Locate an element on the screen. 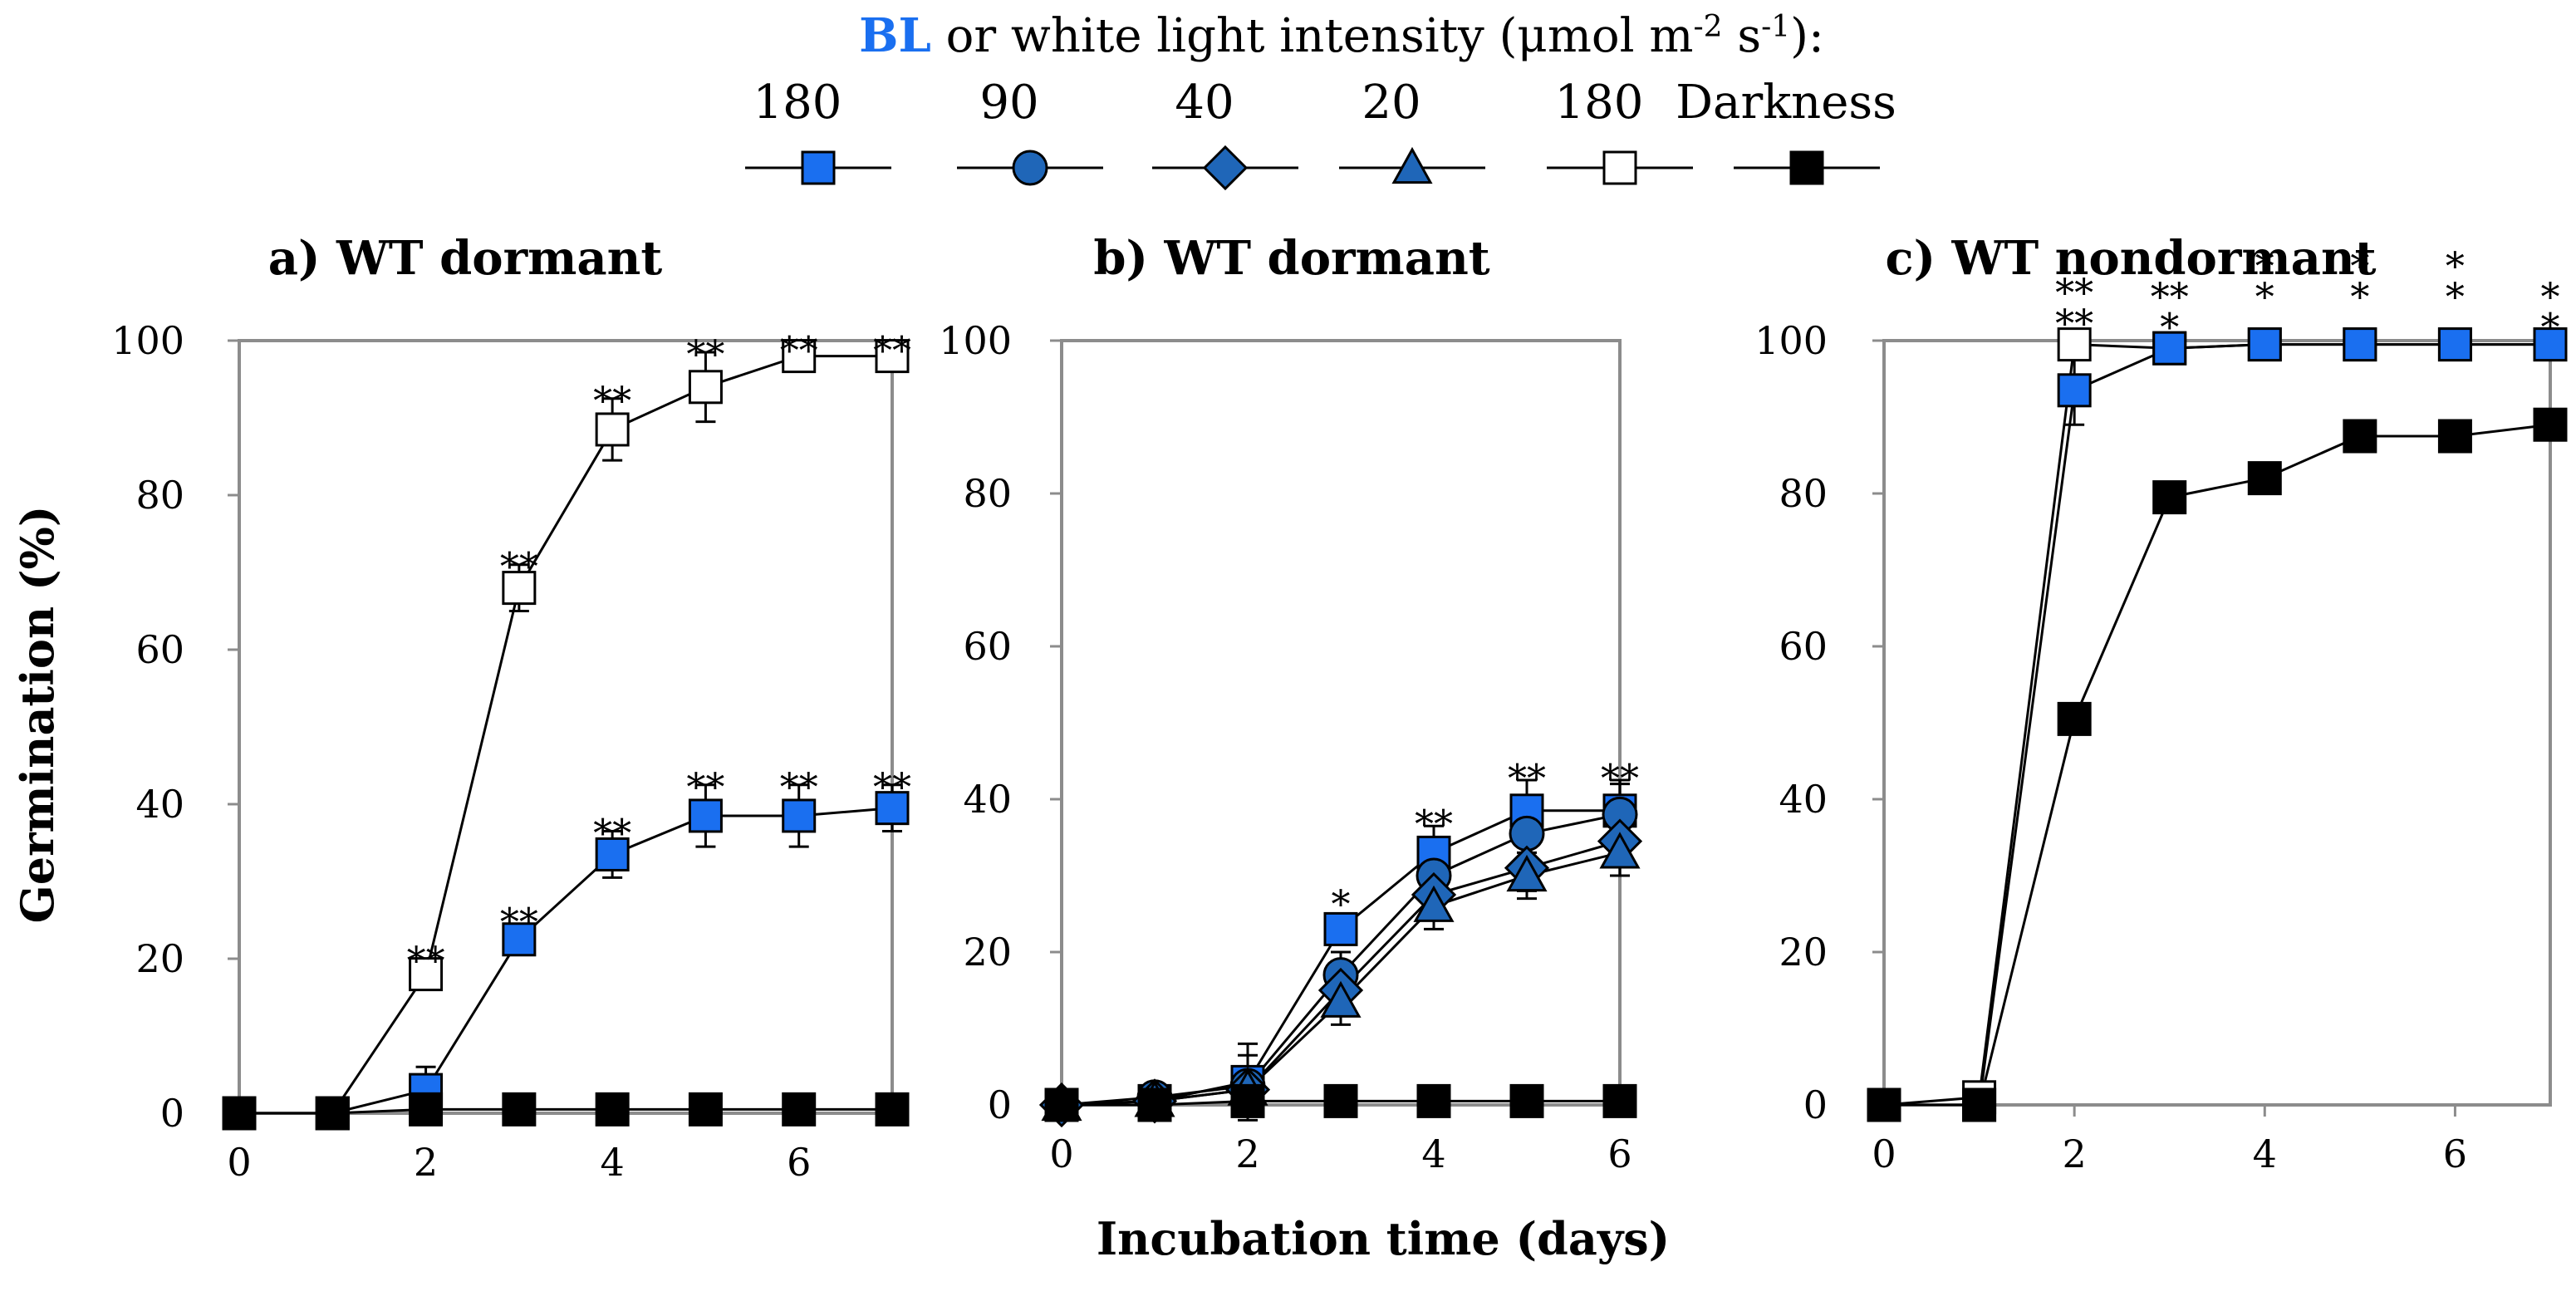 This screenshot has height=1296, width=2576. significance-mark-0-9: ** is located at coordinates (799, 350).